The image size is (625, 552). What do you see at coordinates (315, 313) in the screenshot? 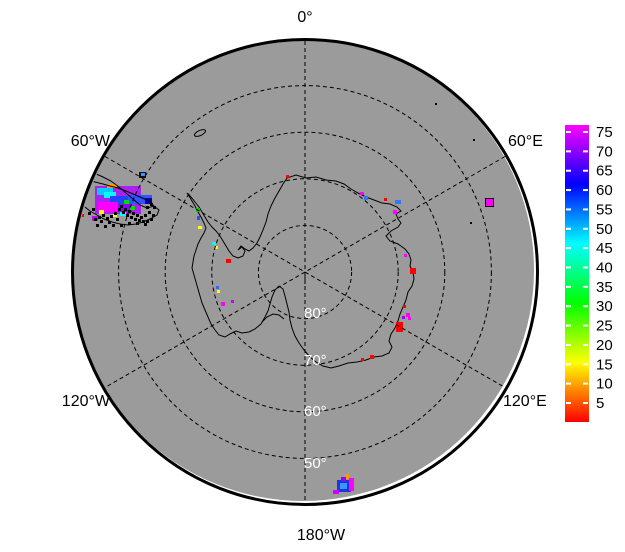
I see `latitude-label-80S: 80°` at bounding box center [315, 313].